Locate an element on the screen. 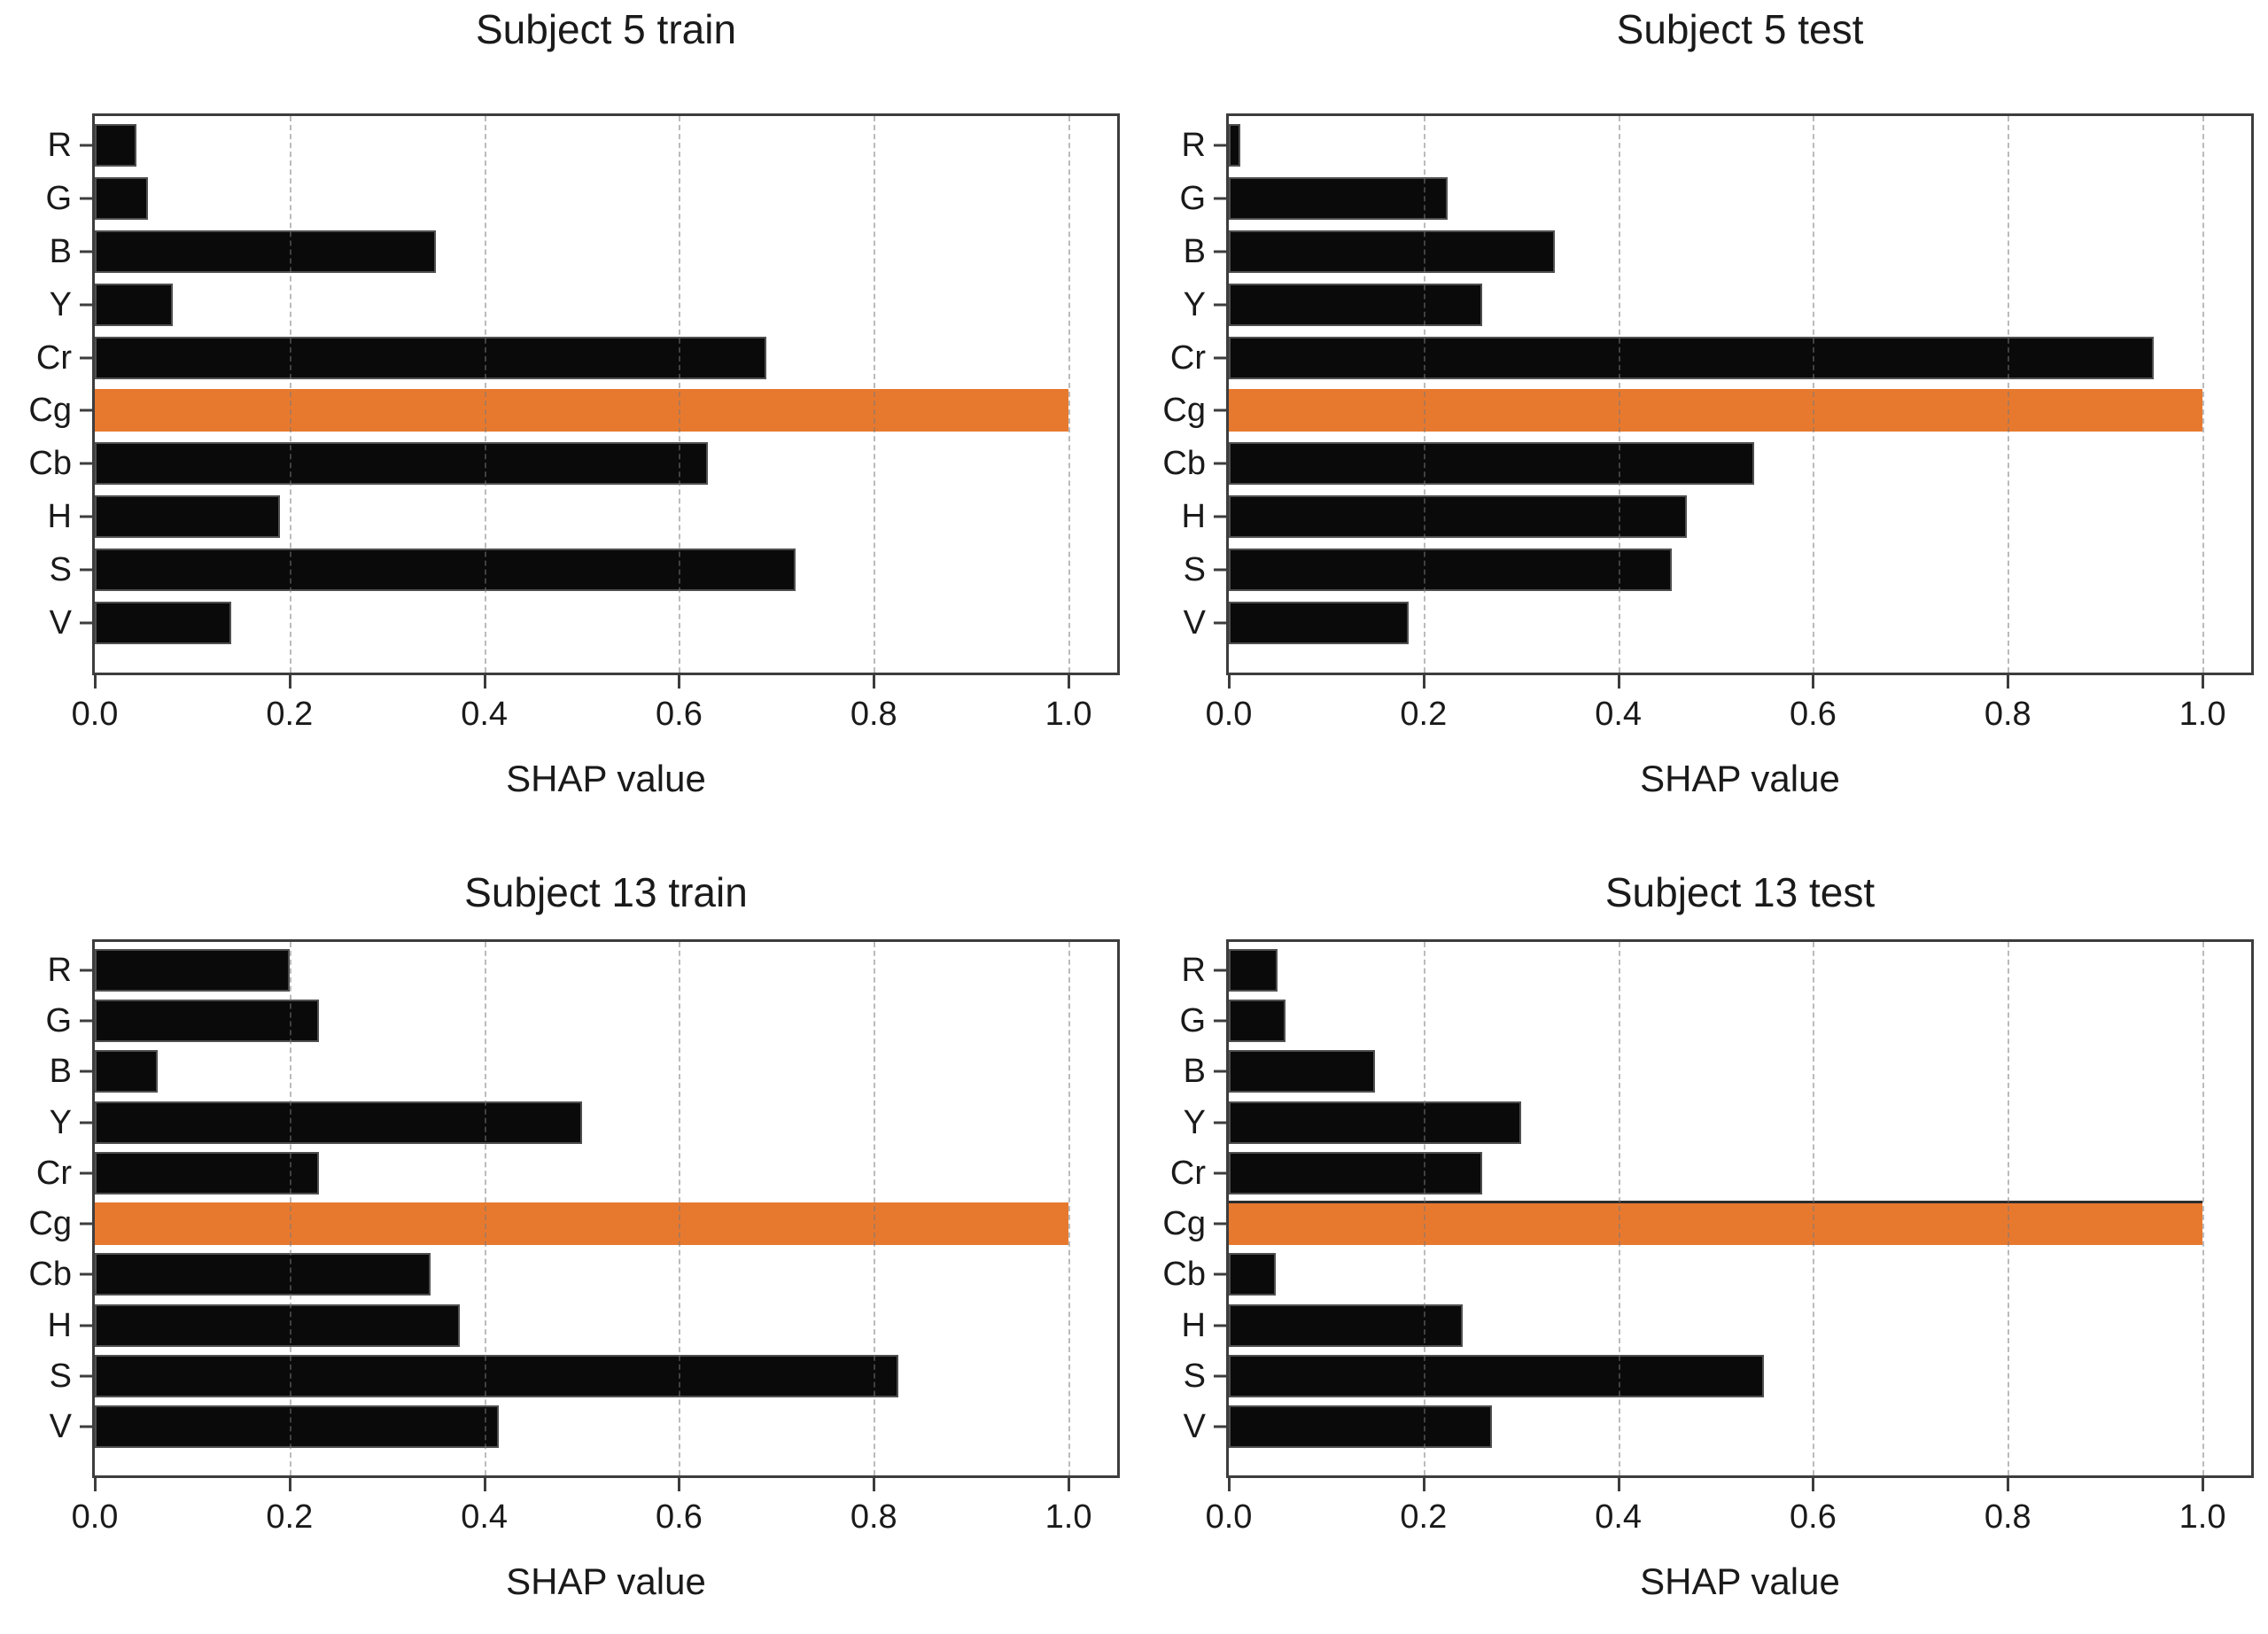 This screenshot has width=2268, height=1634. y-axis-label: Cg is located at coordinates (50, 411).